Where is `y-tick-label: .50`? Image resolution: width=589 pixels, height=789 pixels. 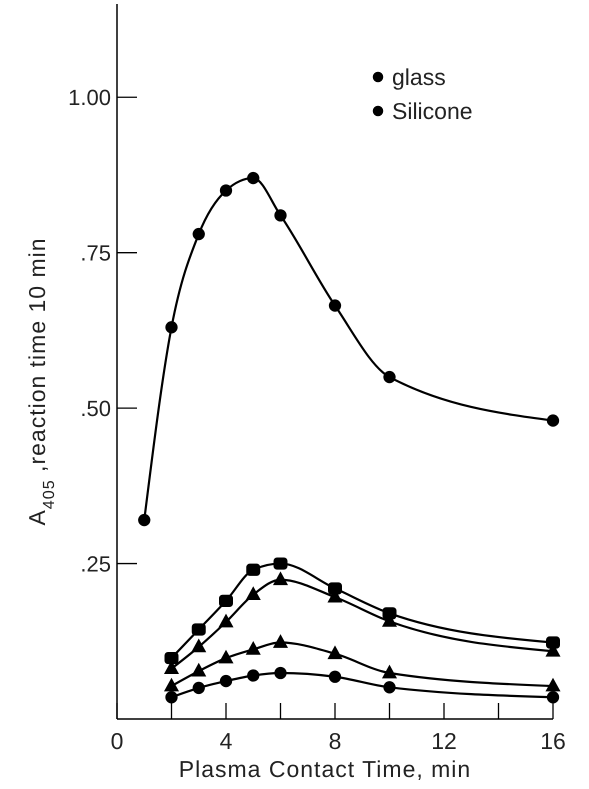
y-tick-label: .50 is located at coordinates (95, 408).